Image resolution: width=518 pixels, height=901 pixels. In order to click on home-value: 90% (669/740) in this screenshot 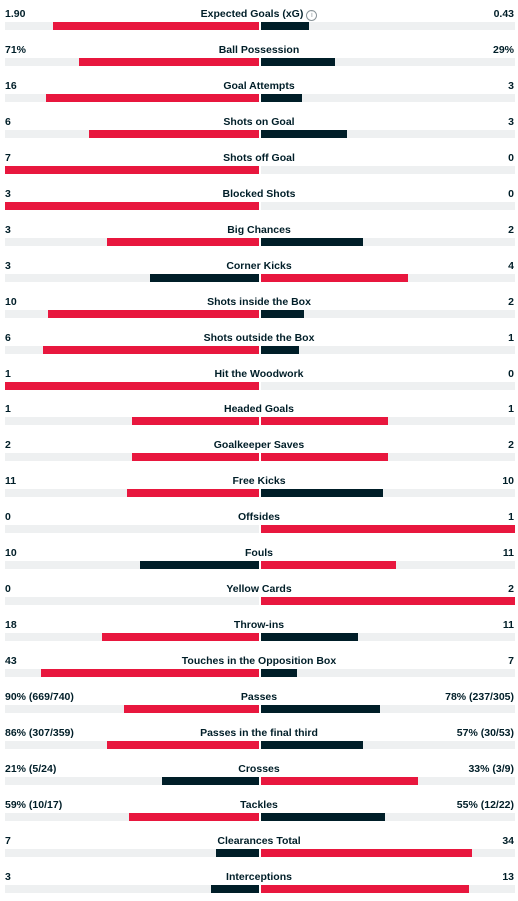, I will do `click(39, 697)`.